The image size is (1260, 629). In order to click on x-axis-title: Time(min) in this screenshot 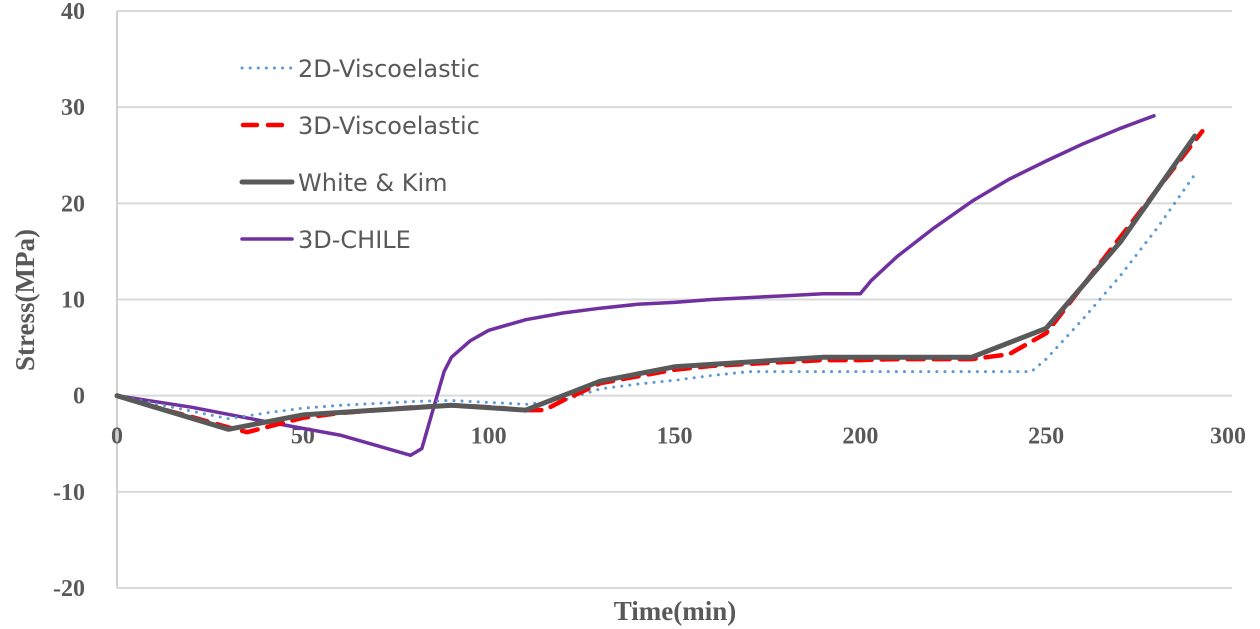, I will do `click(675, 611)`.